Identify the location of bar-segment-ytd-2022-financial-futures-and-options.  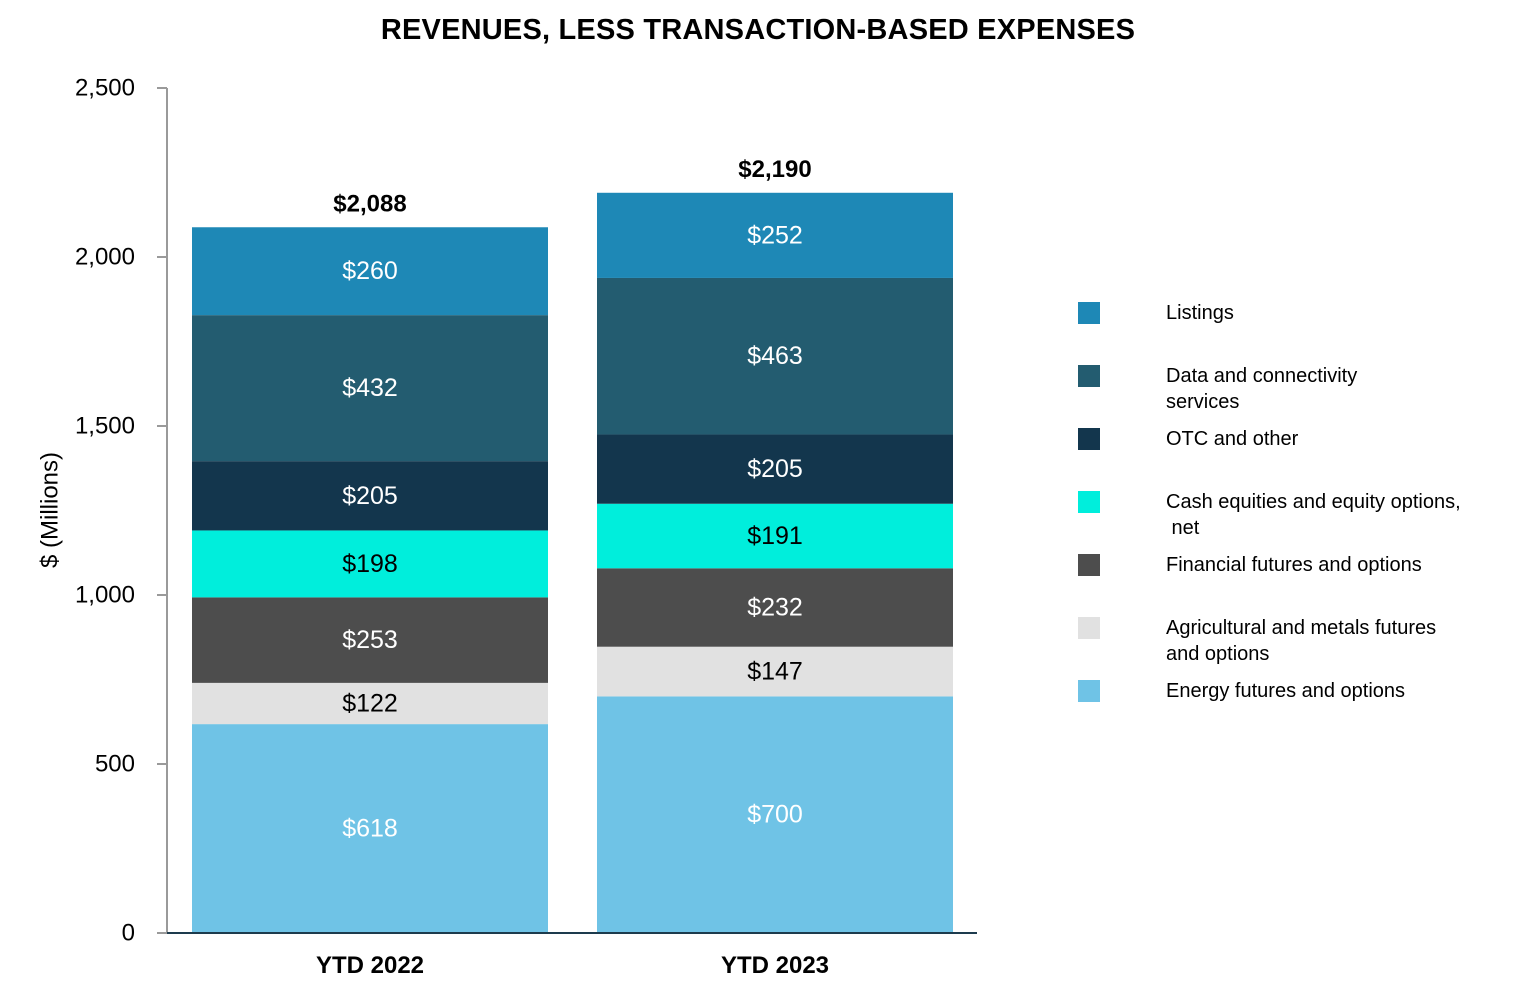
(370, 640).